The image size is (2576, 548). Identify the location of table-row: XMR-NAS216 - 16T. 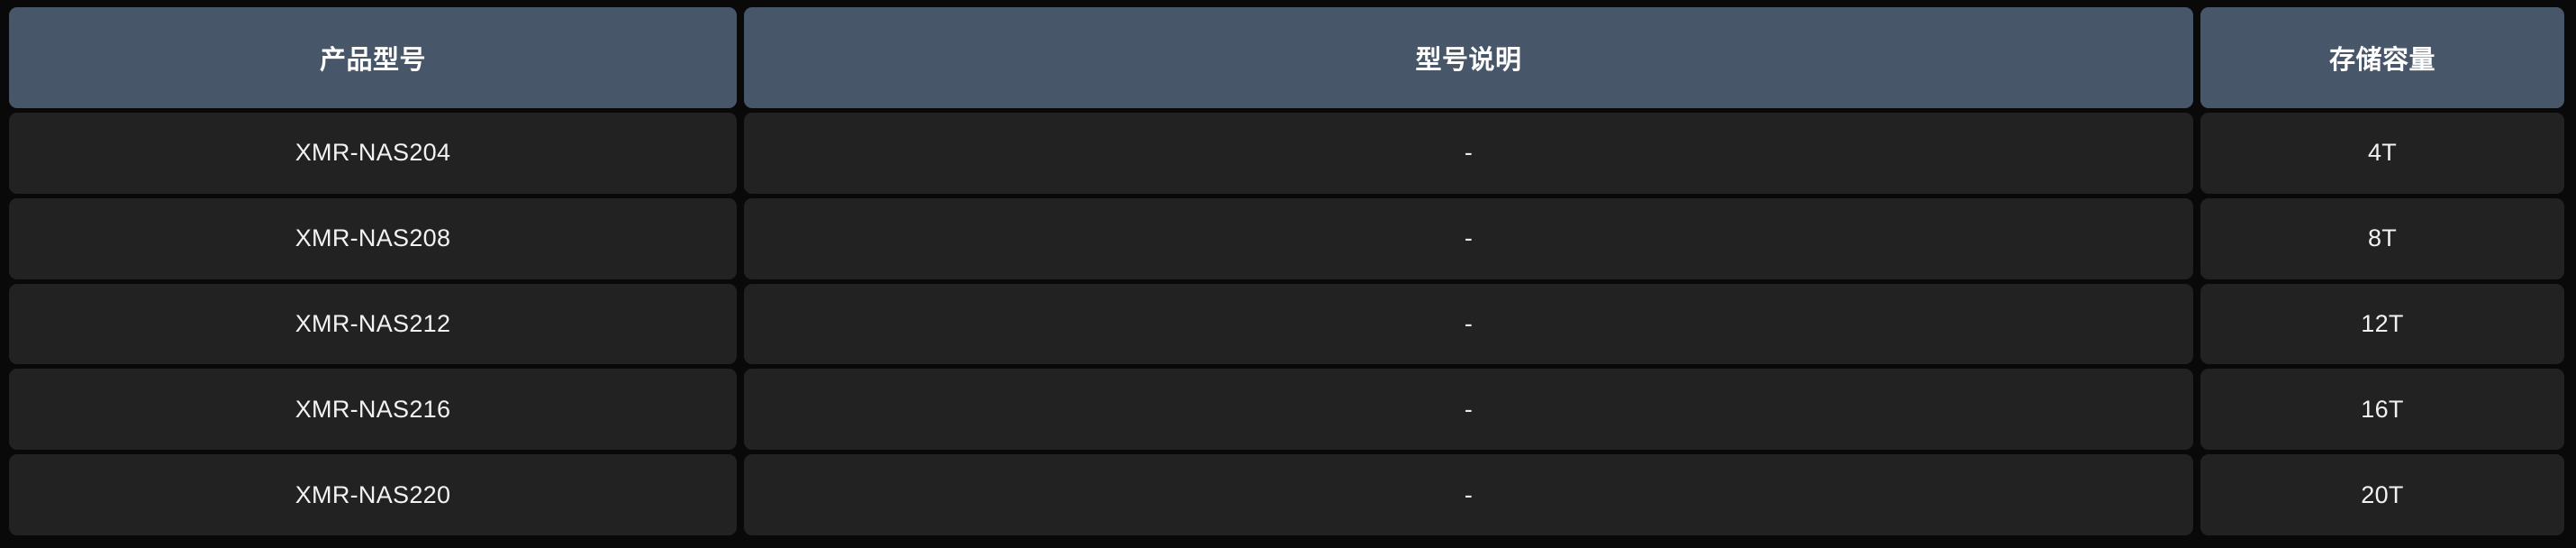
(1286, 410).